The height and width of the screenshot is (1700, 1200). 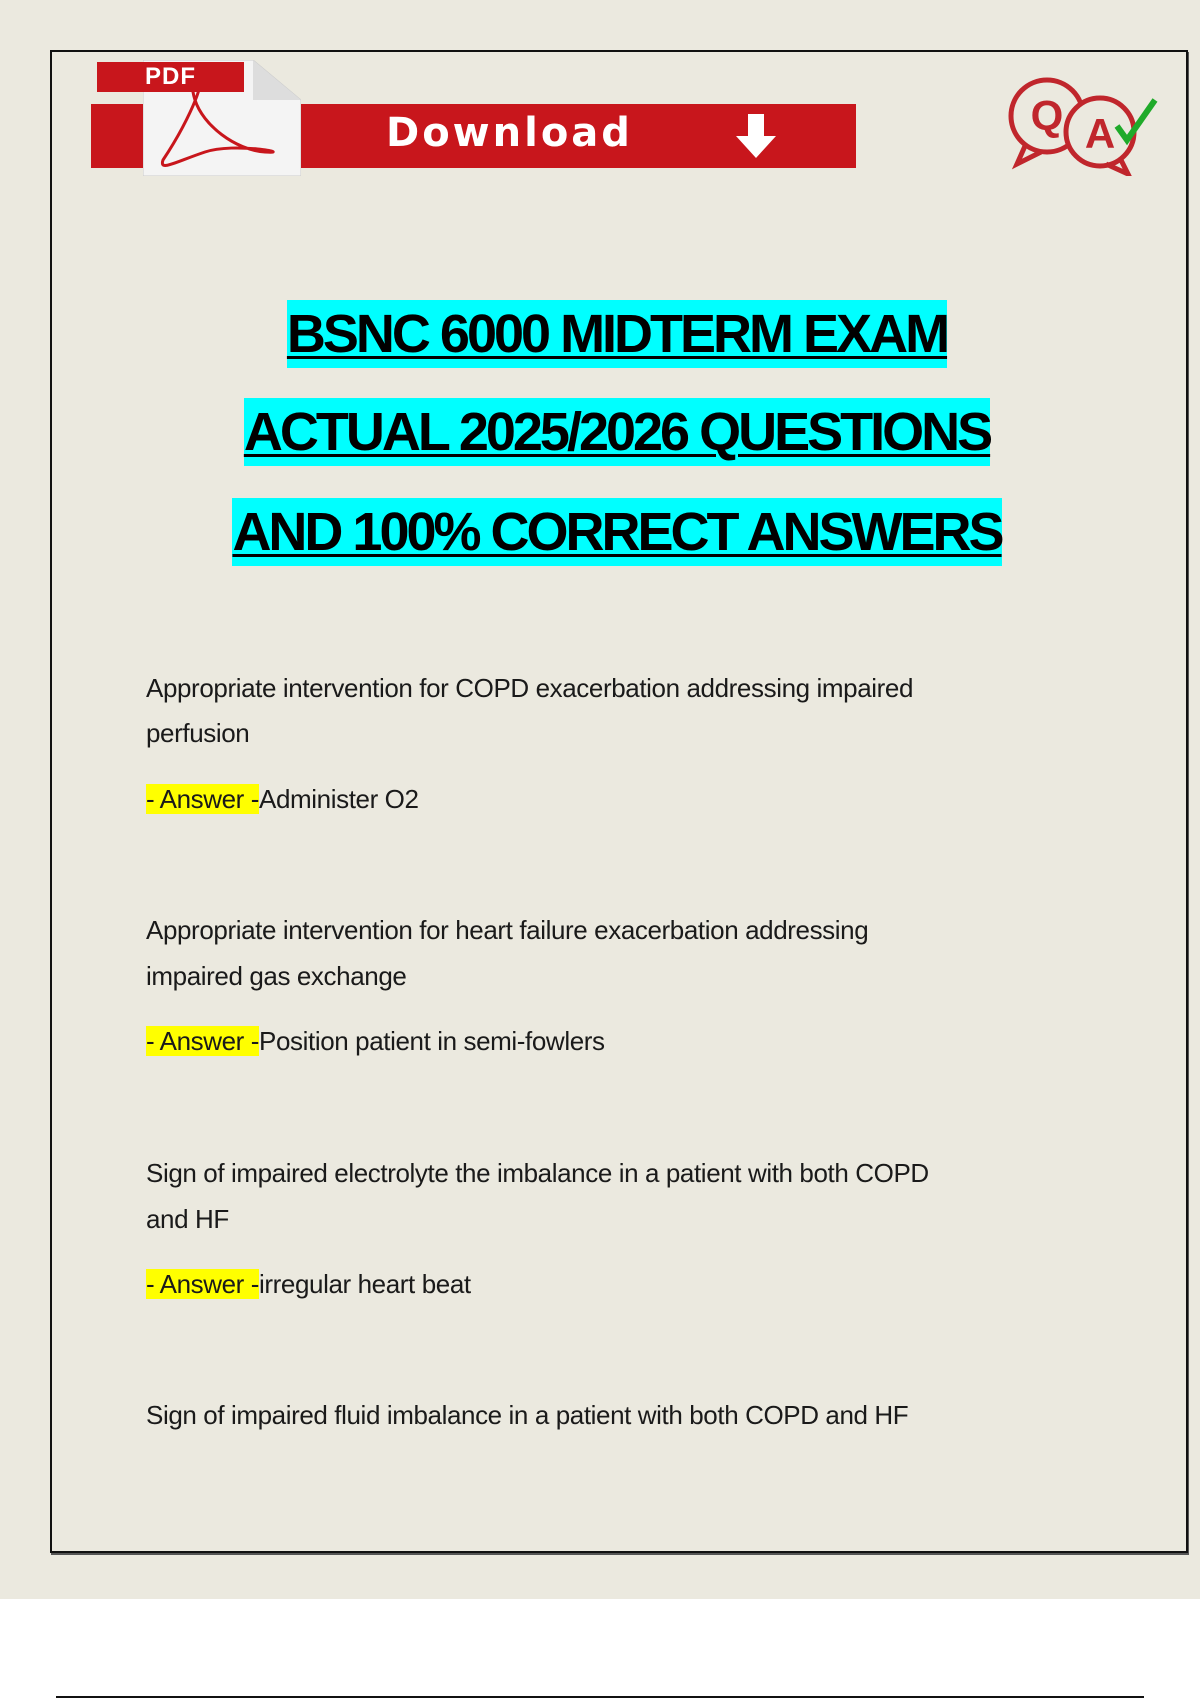 What do you see at coordinates (365, 1284) in the screenshot?
I see `answer-text: irregular heart beat` at bounding box center [365, 1284].